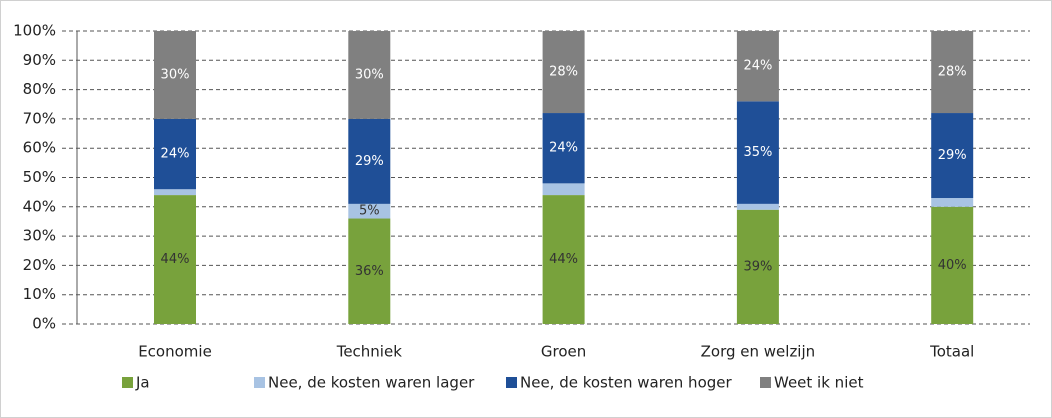 The width and height of the screenshot is (1052, 418). I want to click on data-label: 39%, so click(757, 266).